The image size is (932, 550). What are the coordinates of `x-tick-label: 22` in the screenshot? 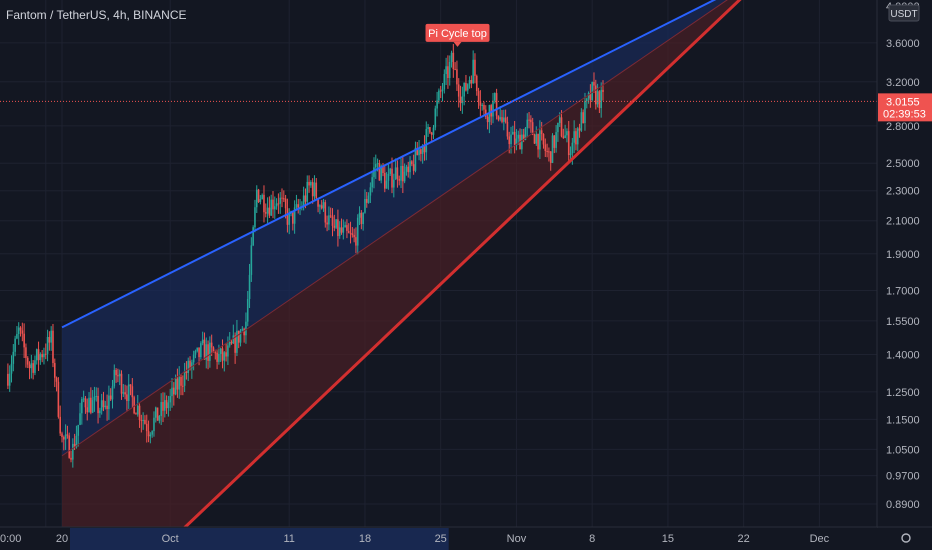 It's located at (744, 539).